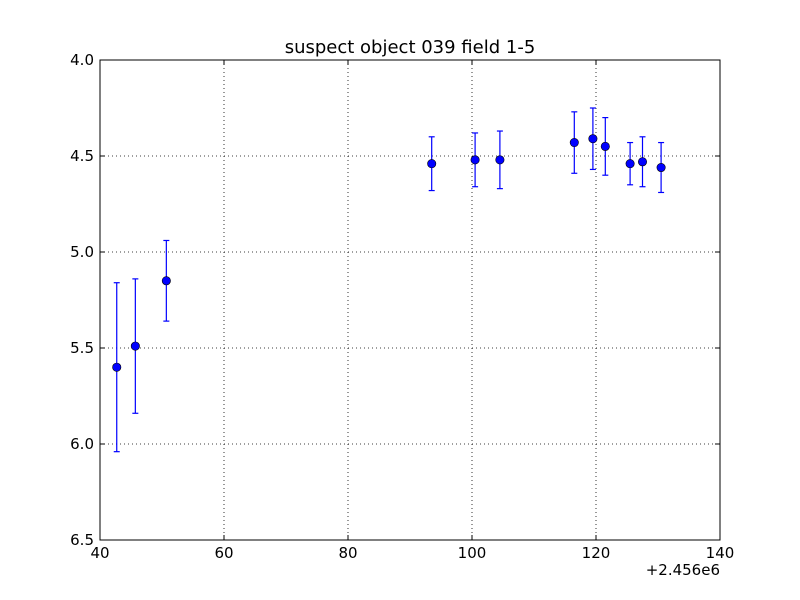 The height and width of the screenshot is (600, 800). I want to click on x-tick-label: 40, so click(99, 553).